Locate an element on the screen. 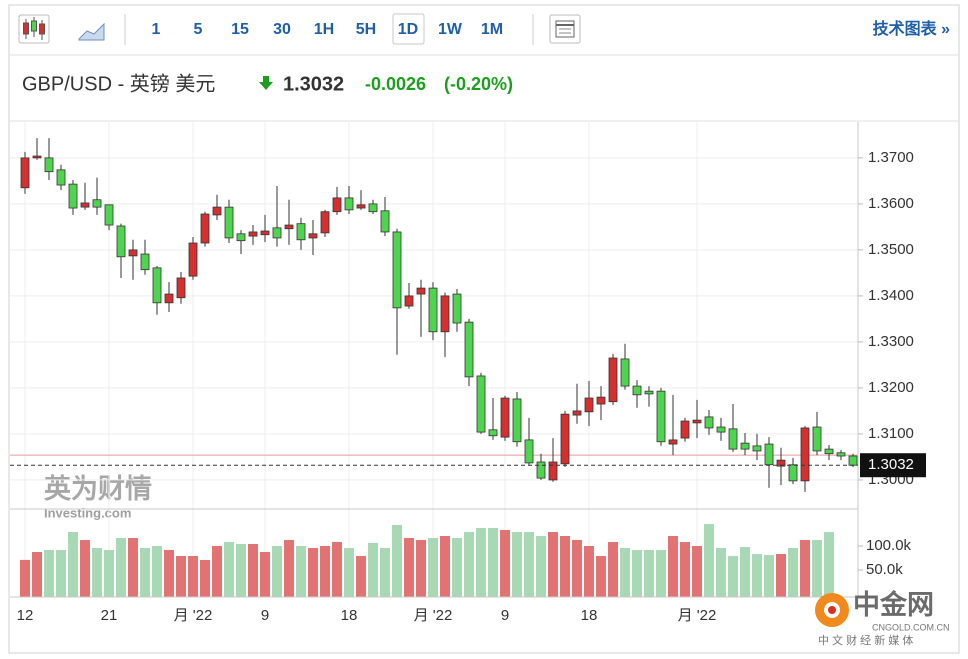  area-icon is located at coordinates (91, 31).